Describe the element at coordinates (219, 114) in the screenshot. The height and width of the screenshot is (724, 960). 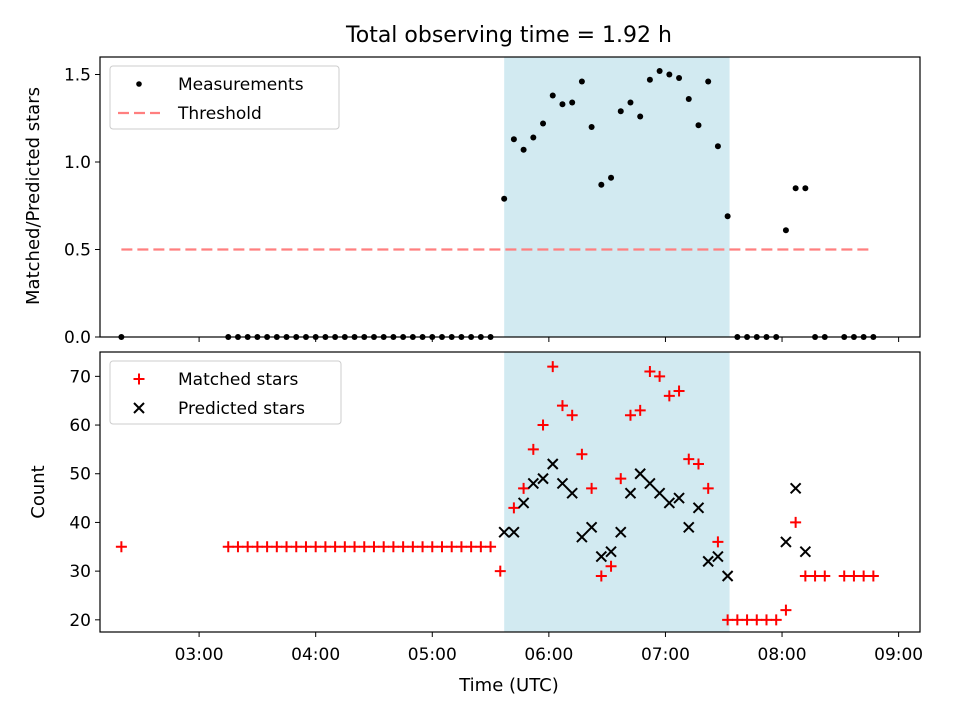
I see `legend-label: Threshold` at that location.